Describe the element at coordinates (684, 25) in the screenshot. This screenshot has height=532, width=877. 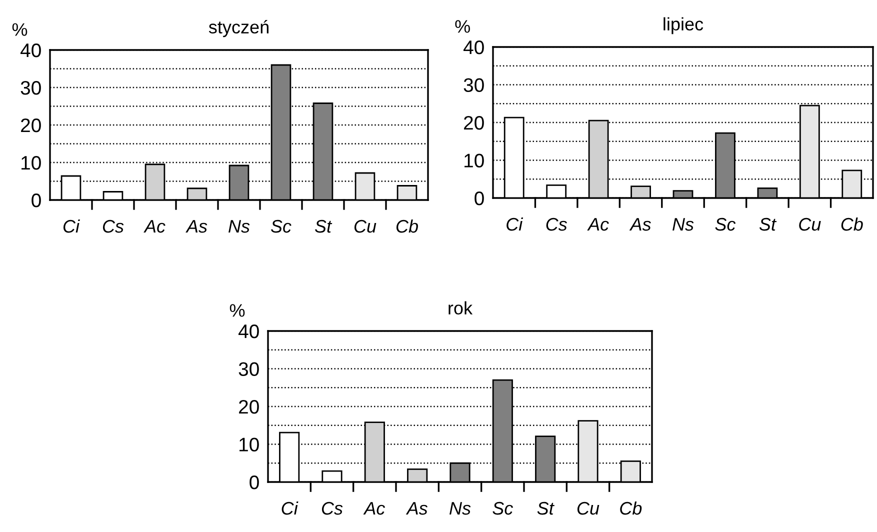
I see `chart-title: lipiec` at that location.